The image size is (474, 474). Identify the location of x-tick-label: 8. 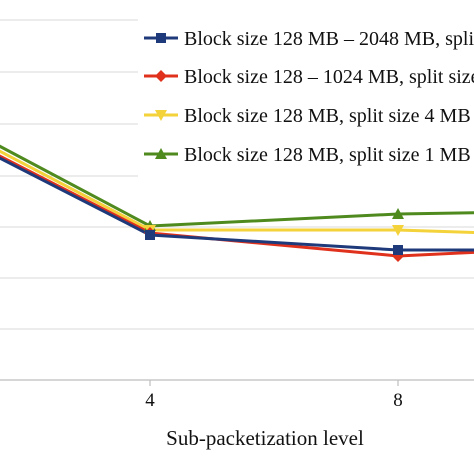
(398, 400).